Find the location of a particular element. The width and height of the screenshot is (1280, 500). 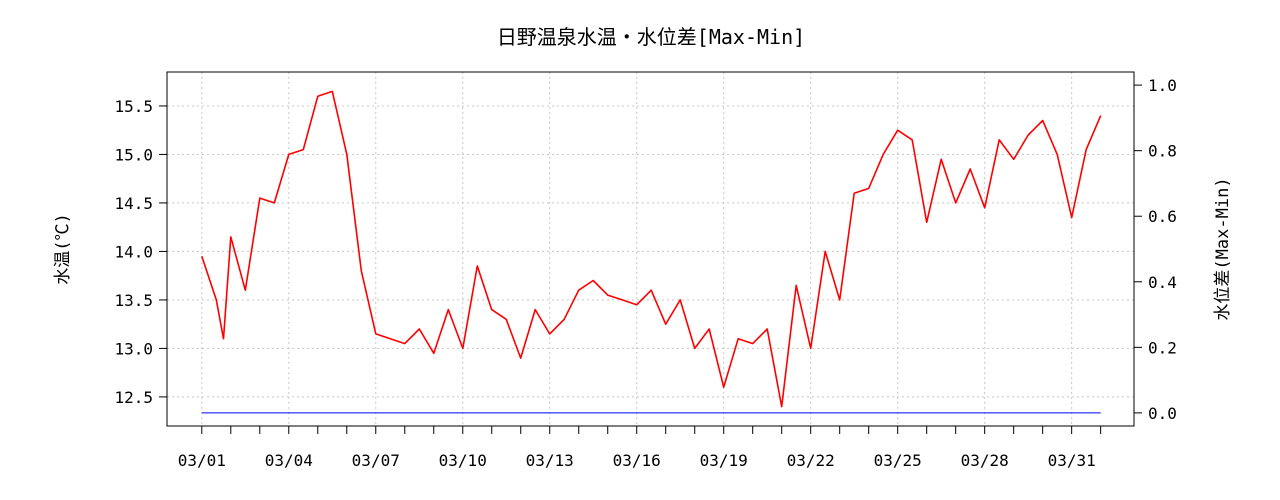

y-axis-label-right: 水位差(Max-Min) is located at coordinates (1223, 248).